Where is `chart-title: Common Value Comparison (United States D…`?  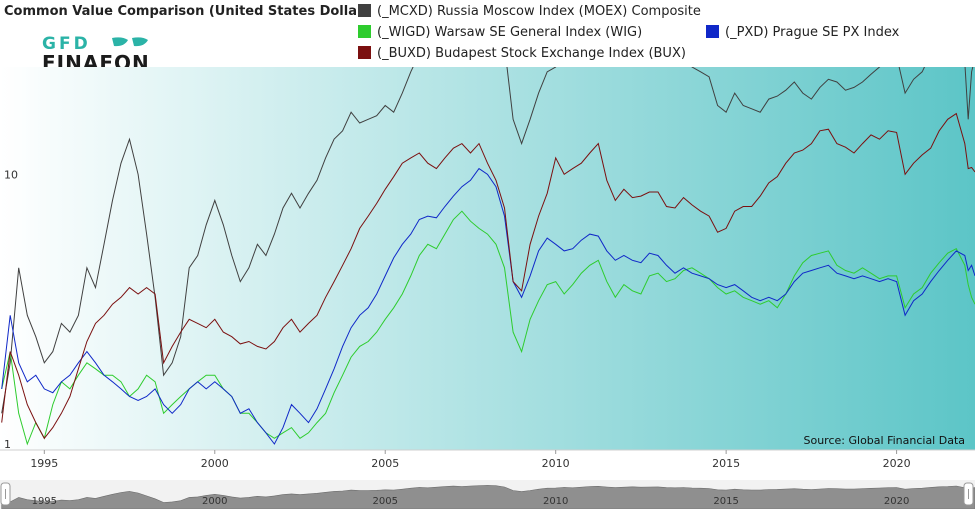 chart-title: Common Value Comparison (United States D… is located at coordinates (187, 11).